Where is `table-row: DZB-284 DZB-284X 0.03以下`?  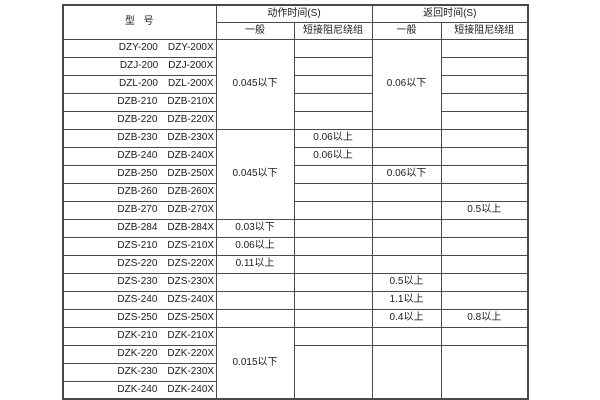 table-row: DZB-284 DZB-284X 0.03以下 is located at coordinates (295, 228).